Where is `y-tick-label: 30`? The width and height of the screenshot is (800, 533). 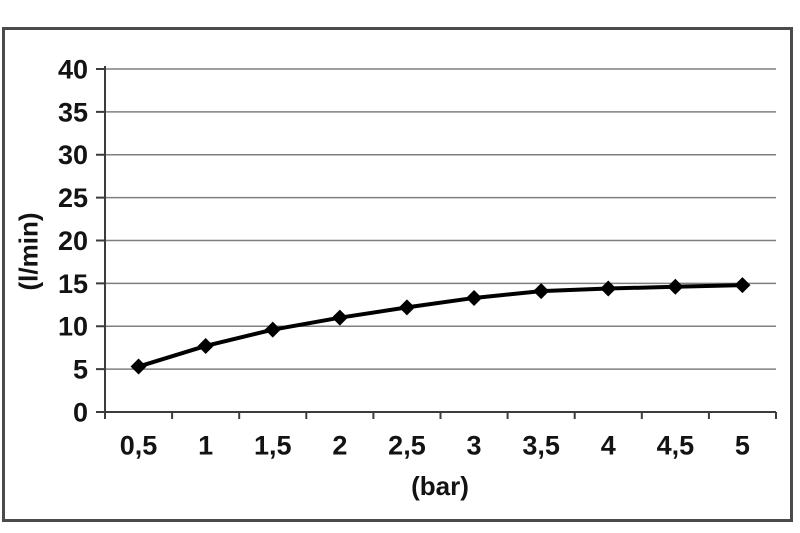
y-tick-label: 30 is located at coordinates (73, 155).